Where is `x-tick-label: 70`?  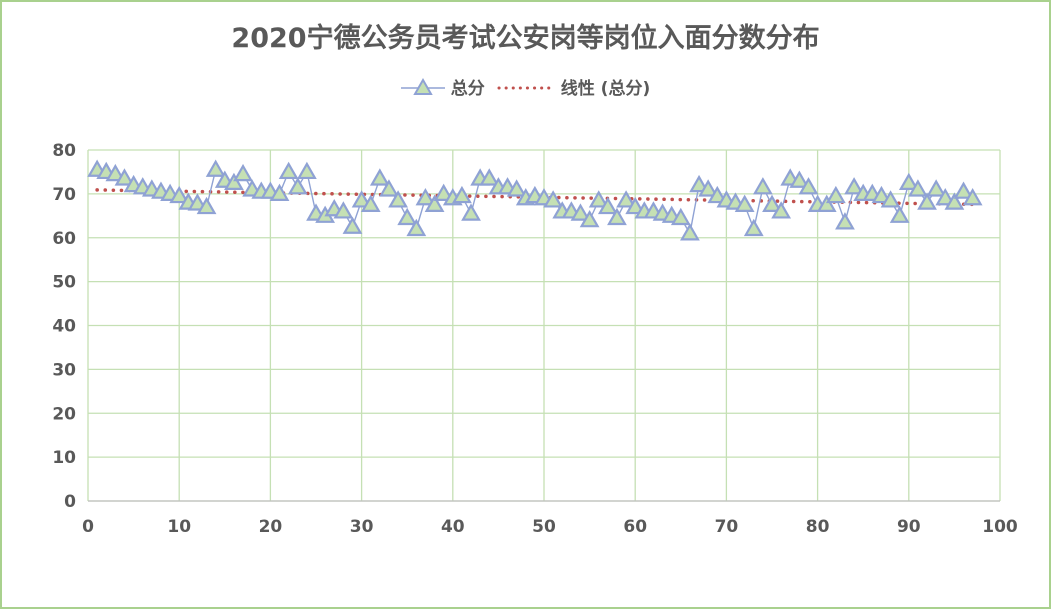
x-tick-label: 70 is located at coordinates (727, 527).